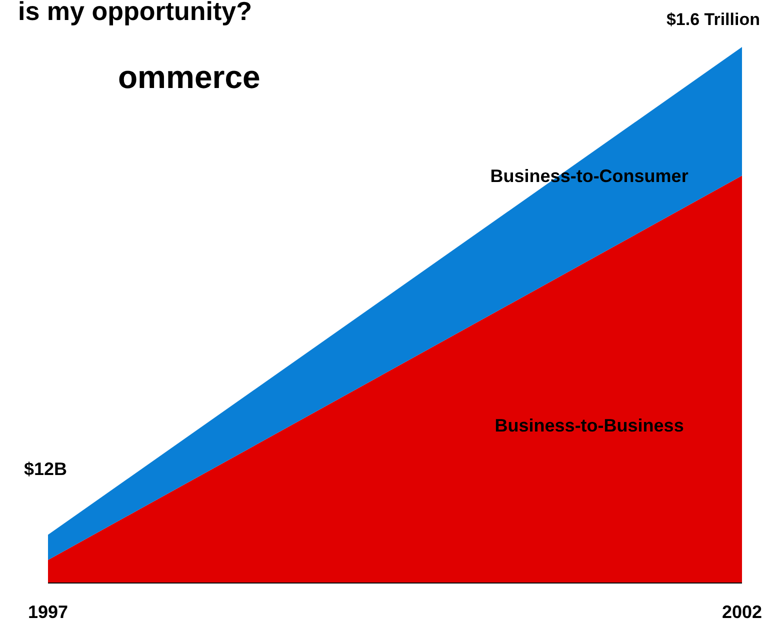 Image resolution: width=772 pixels, height=623 pixels. What do you see at coordinates (46, 468) in the screenshot?
I see `annotation: $12B` at bounding box center [46, 468].